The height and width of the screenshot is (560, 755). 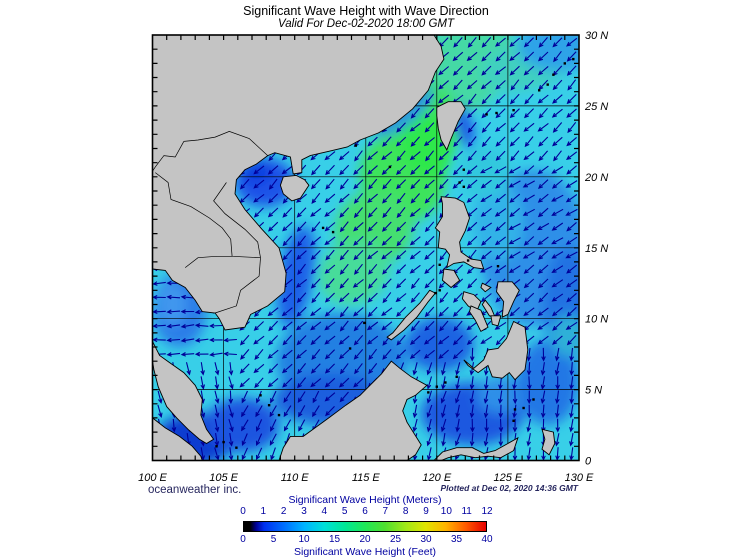 I want to click on meters-tick: 10, so click(x=446, y=511).